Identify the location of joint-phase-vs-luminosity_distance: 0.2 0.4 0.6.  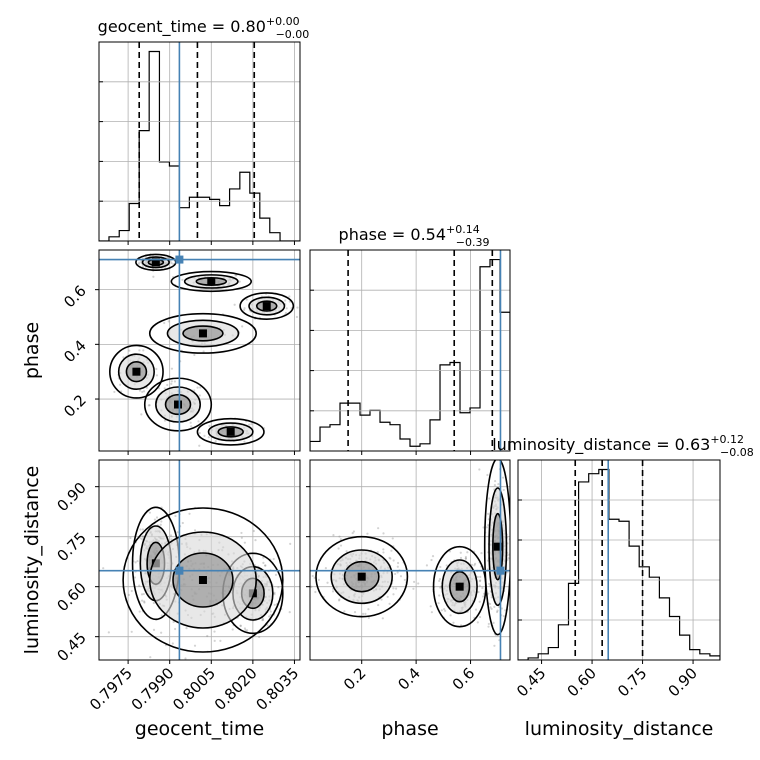
(410, 576).